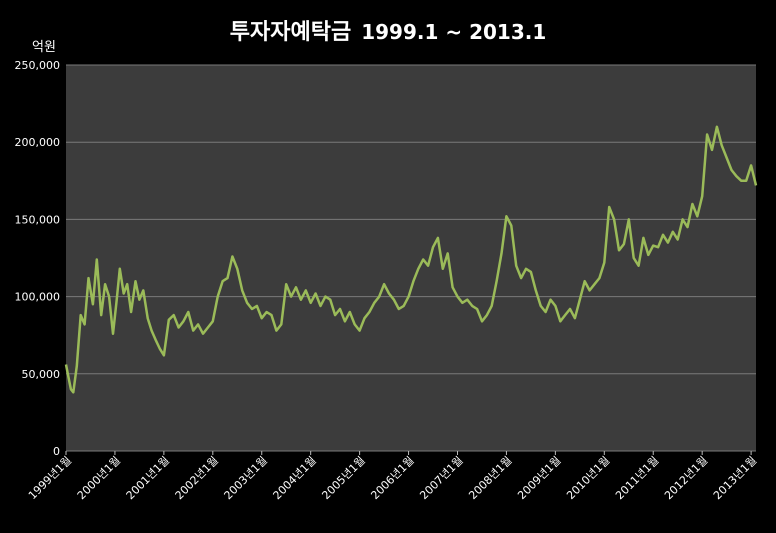  Describe the element at coordinates (38, 219) in the screenshot. I see `y-tick-label: 150,000` at that location.